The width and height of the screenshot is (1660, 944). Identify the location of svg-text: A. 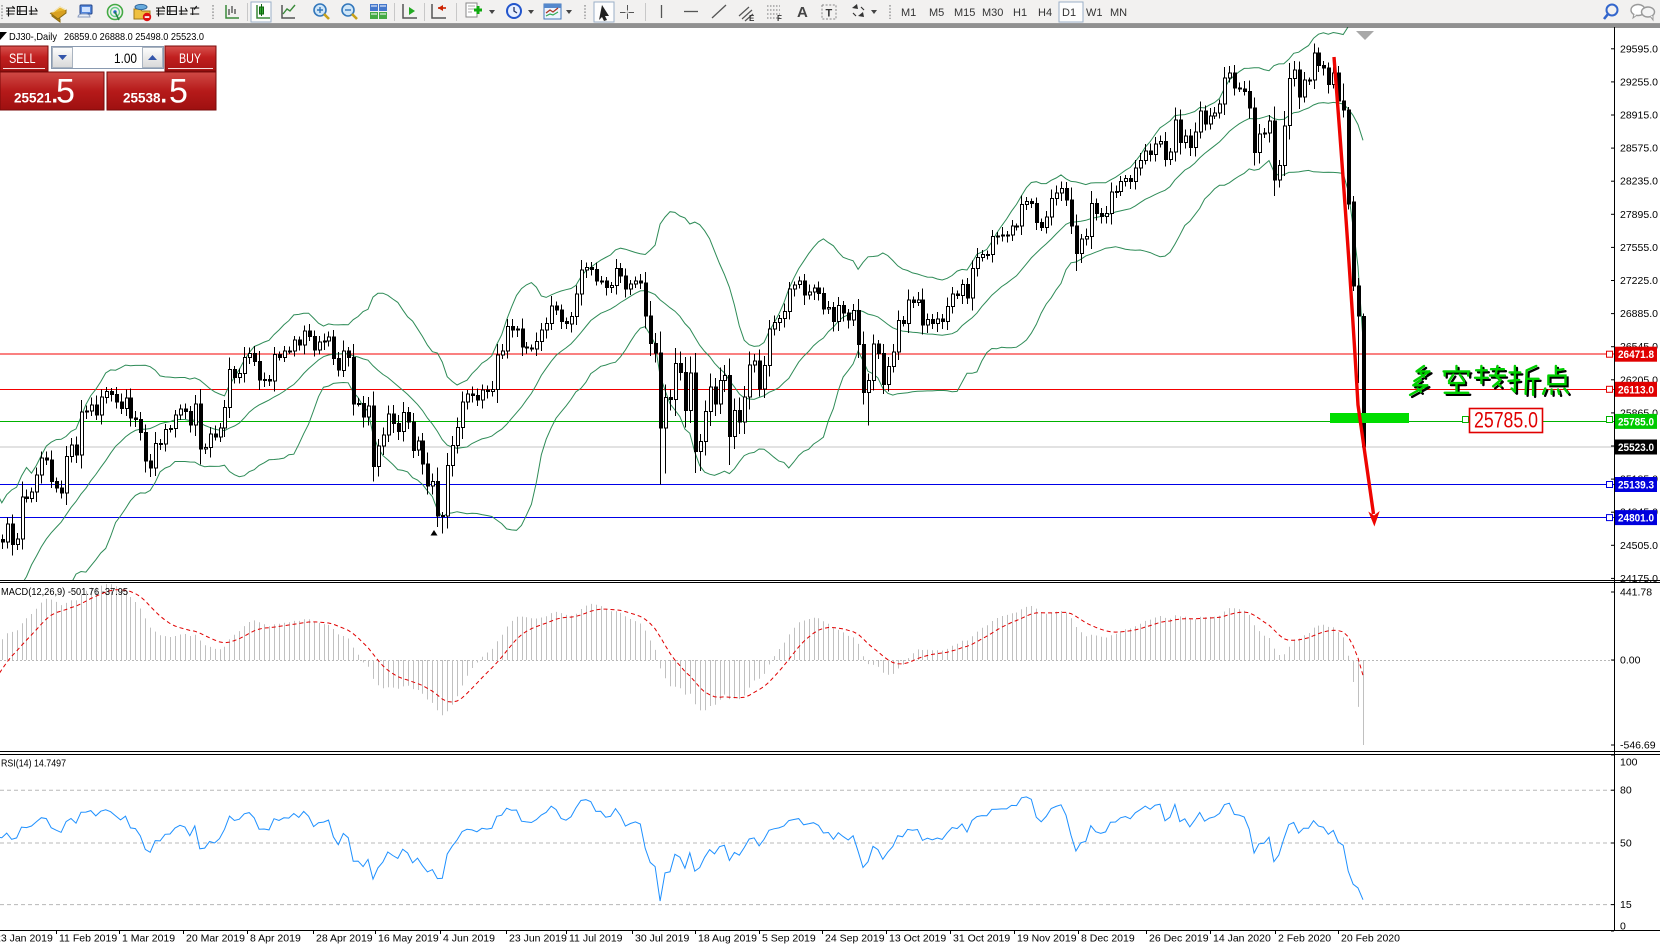
(802, 12).